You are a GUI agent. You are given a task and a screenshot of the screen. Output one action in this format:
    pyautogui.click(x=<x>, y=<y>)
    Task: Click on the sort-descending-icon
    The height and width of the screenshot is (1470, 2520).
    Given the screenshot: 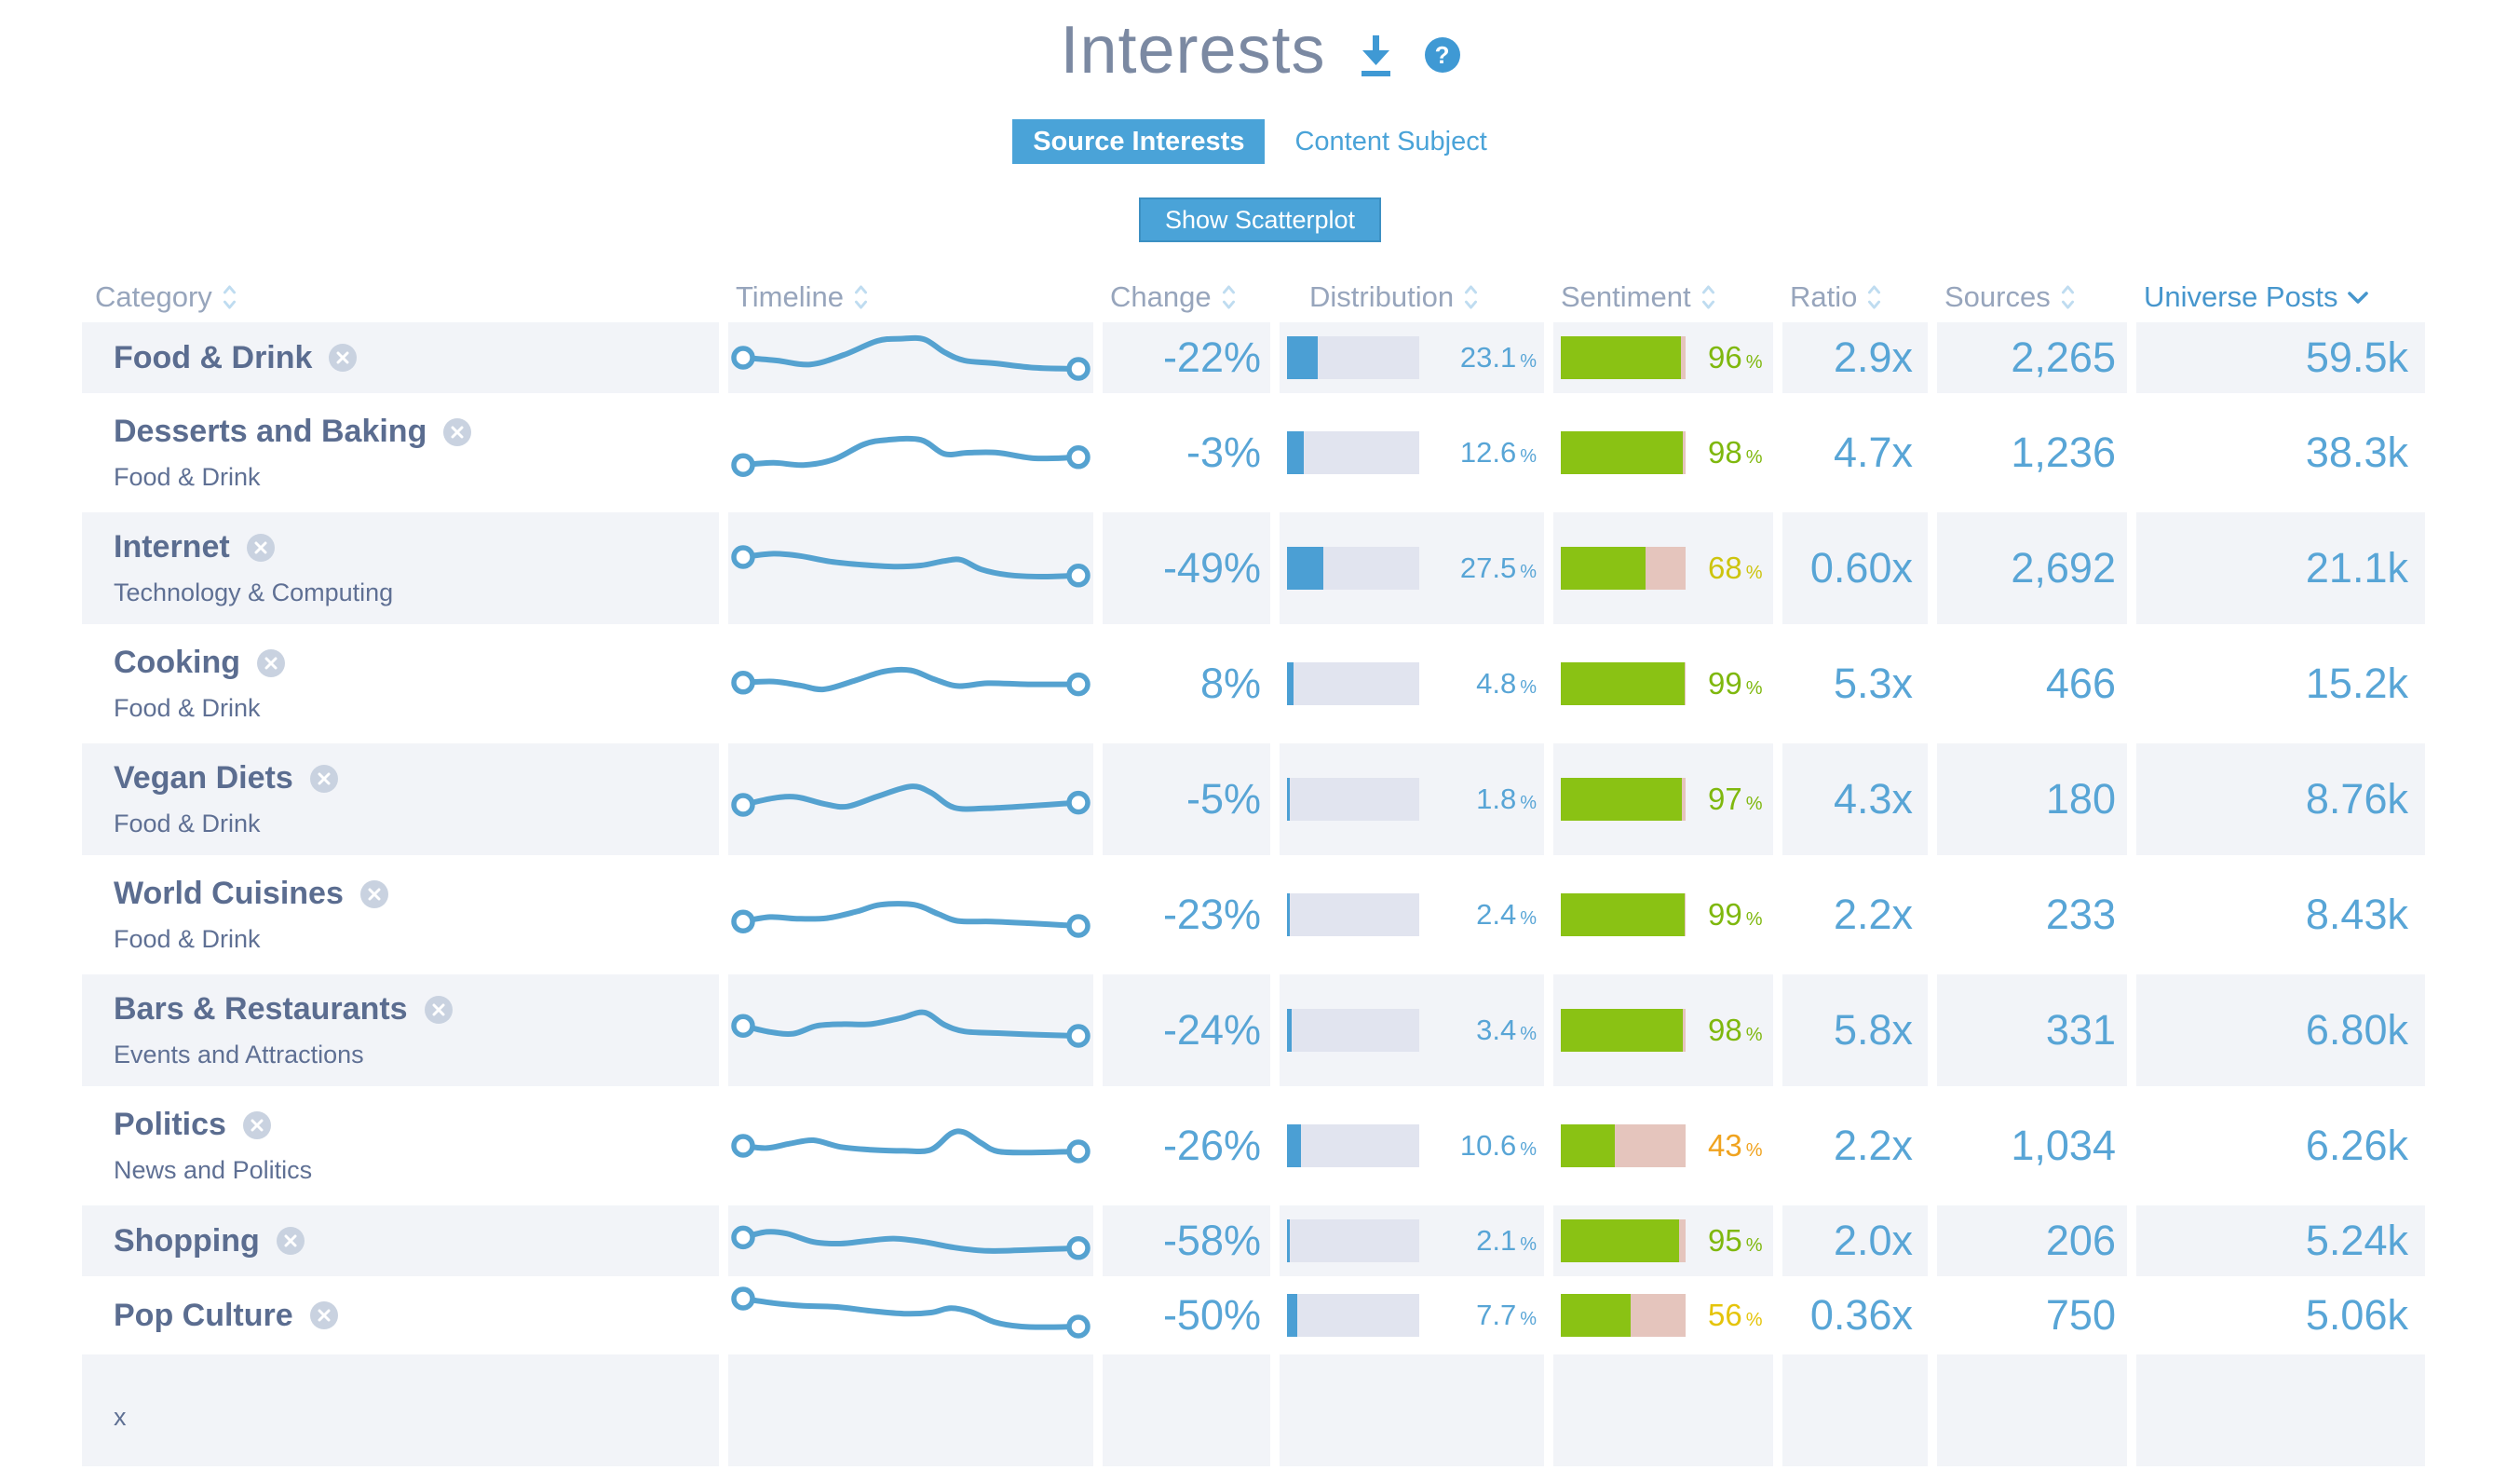 What is the action you would take?
    pyautogui.click(x=2358, y=298)
    